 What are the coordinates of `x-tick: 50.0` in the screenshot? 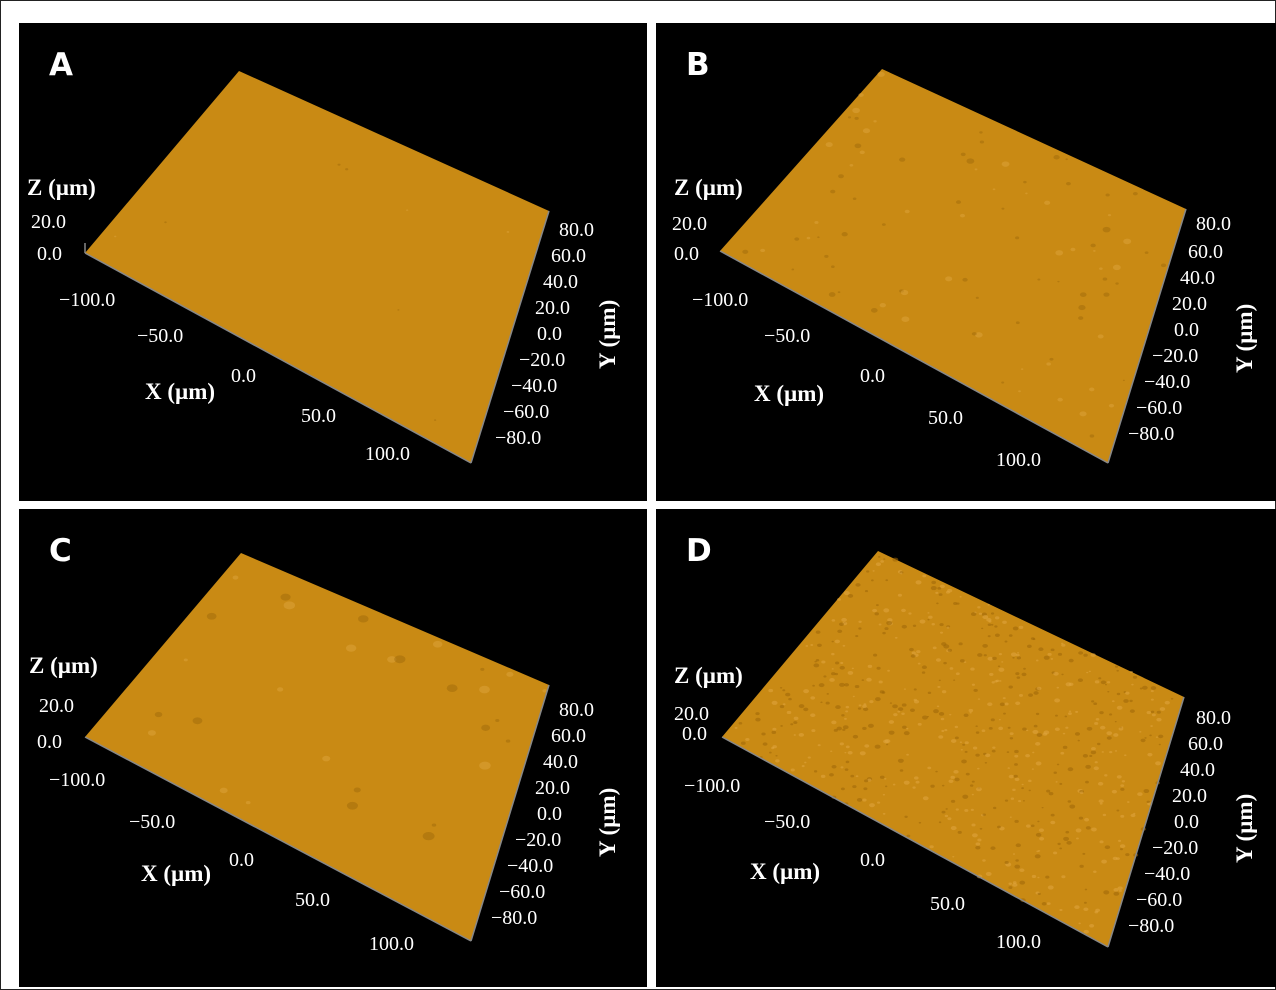 It's located at (945, 418).